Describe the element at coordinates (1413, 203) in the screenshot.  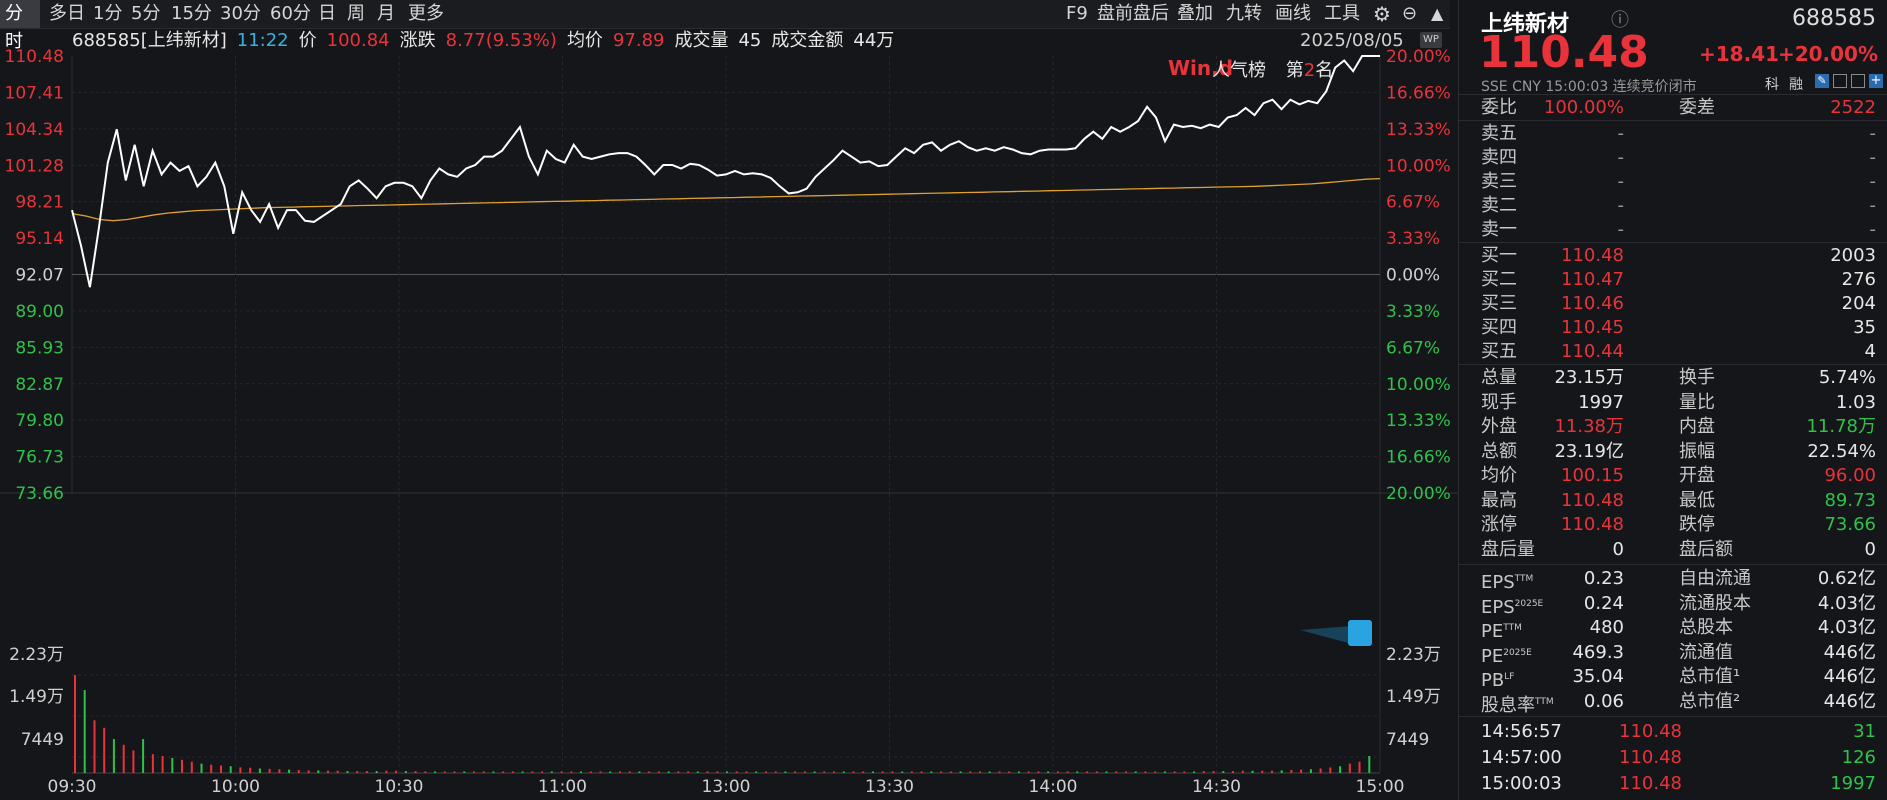
I see `pct-tick: 6.67%` at that location.